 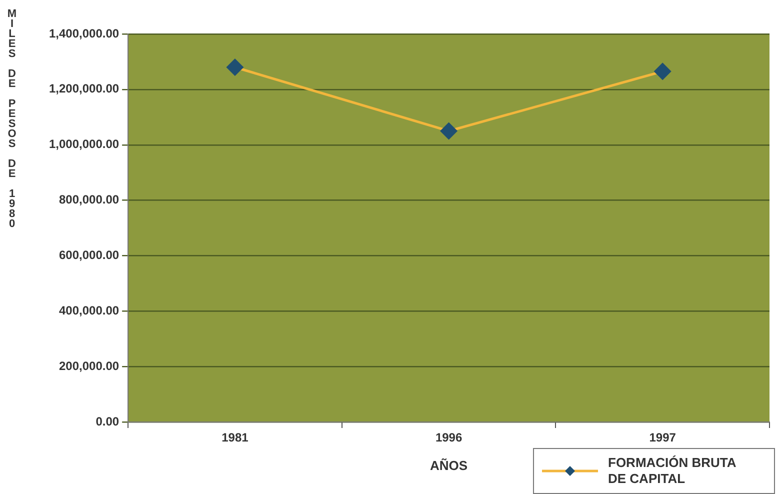 I want to click on y-tick-label: 1,400,000.00, so click(x=84, y=33).